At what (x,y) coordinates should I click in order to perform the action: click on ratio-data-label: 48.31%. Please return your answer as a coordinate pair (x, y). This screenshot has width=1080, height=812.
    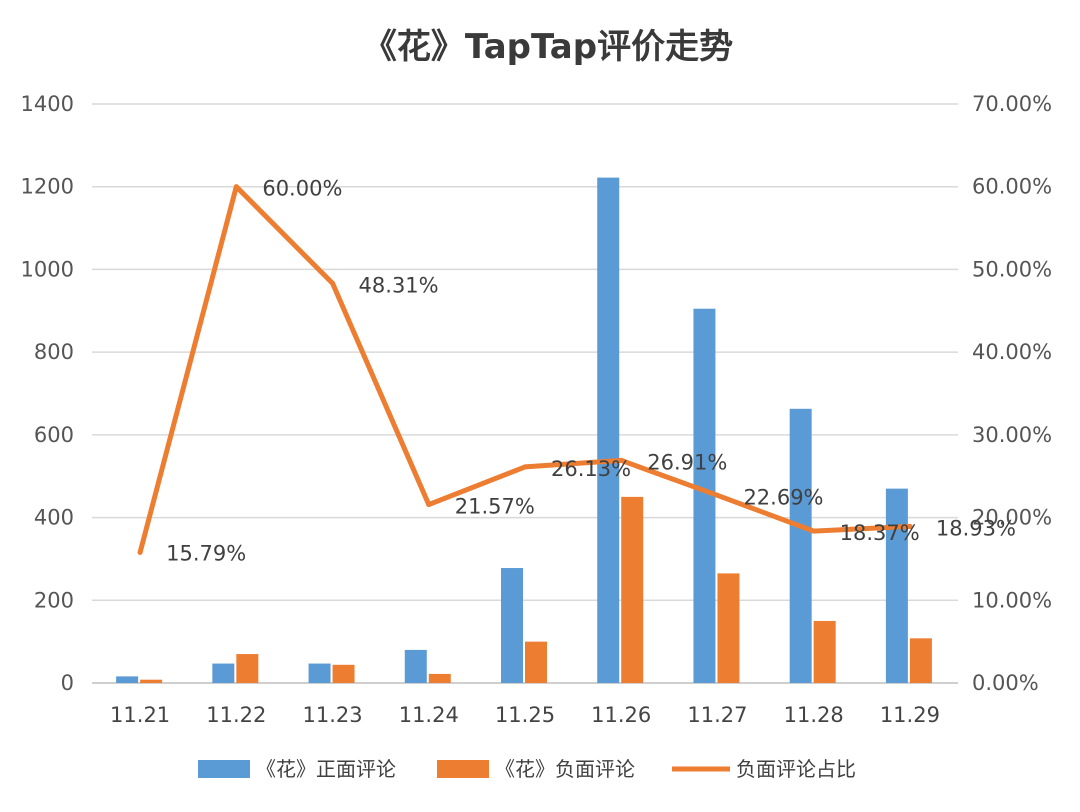
    Looking at the image, I should click on (399, 285).